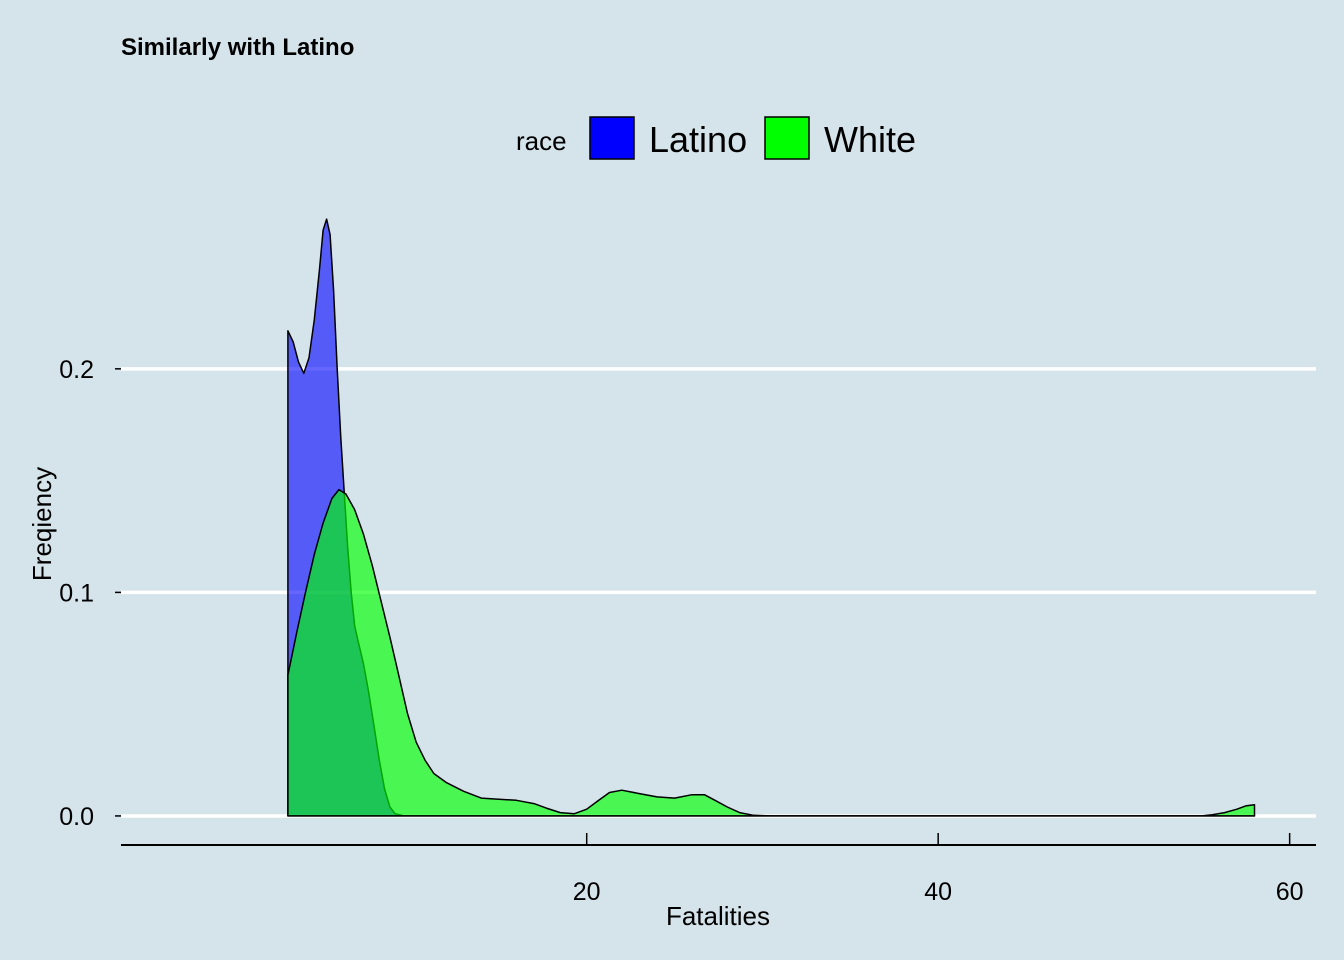 This screenshot has width=1344, height=960. I want to click on y-tick-label-2: 0.2, so click(76, 370).